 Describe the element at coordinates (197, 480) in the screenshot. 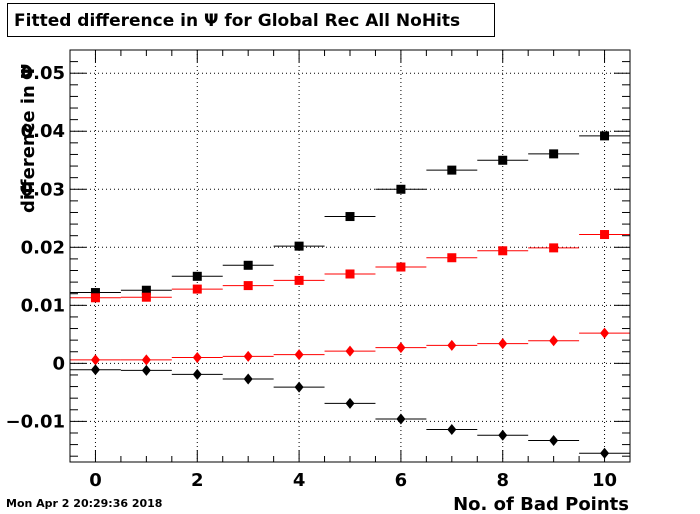

I see `x-tick-label: 2` at that location.